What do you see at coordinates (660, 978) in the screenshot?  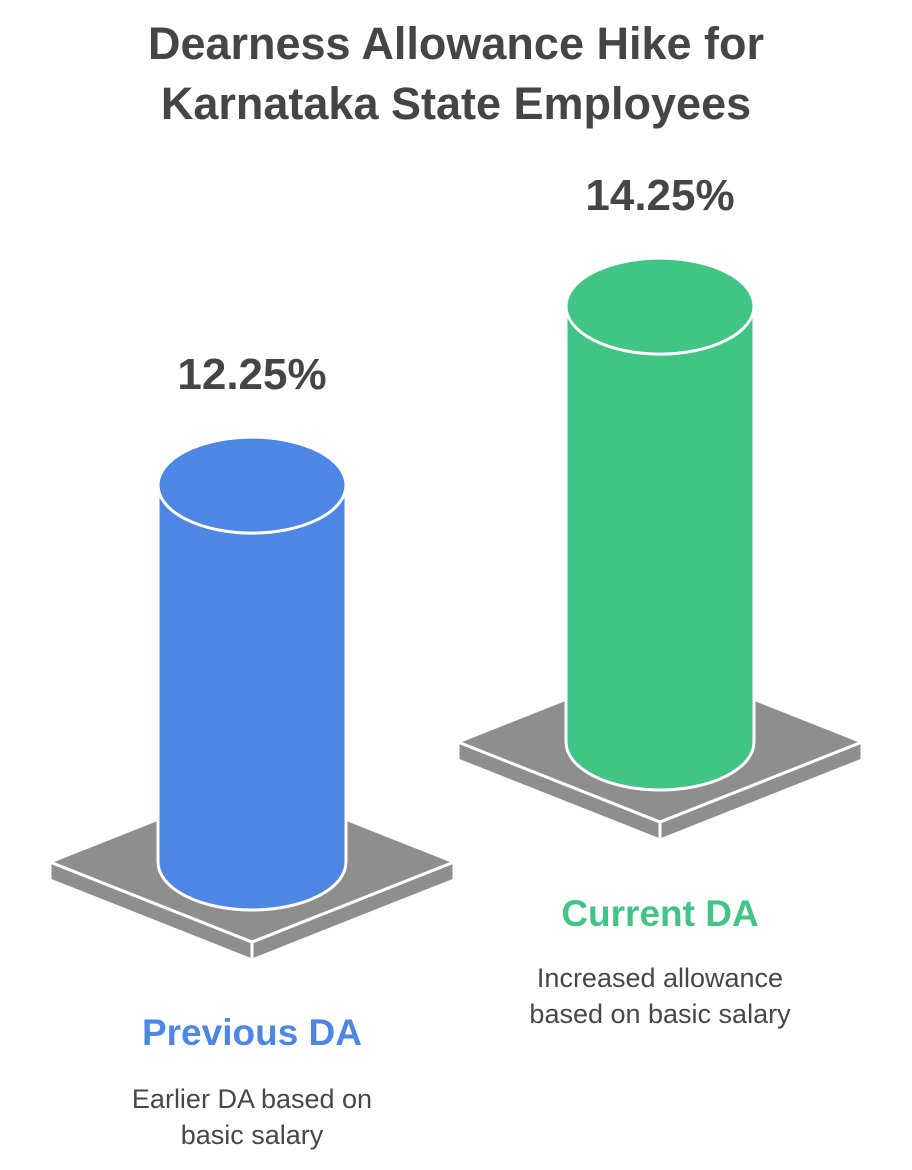 I see `description-current-da-line-1: Increased allowance` at bounding box center [660, 978].